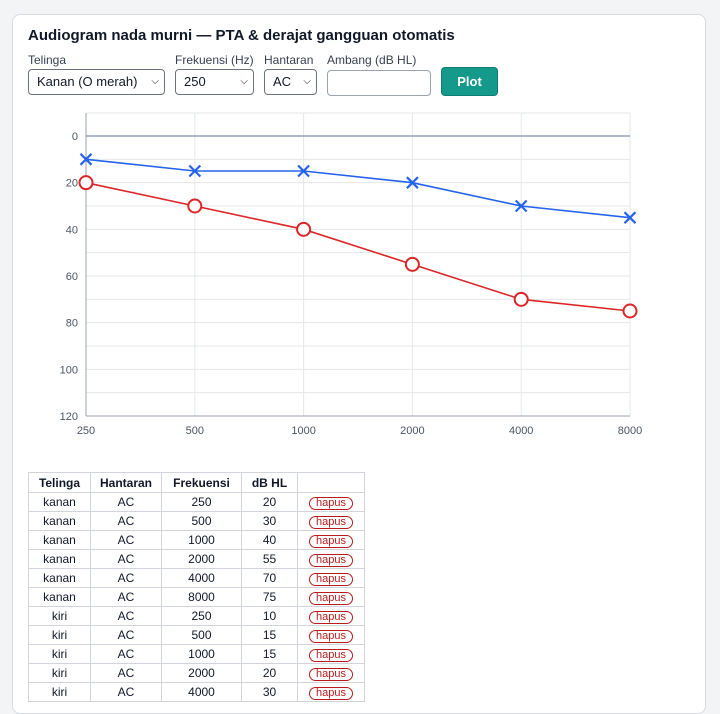 This screenshot has height=714, width=720. I want to click on cell-db: 70, so click(269, 578).